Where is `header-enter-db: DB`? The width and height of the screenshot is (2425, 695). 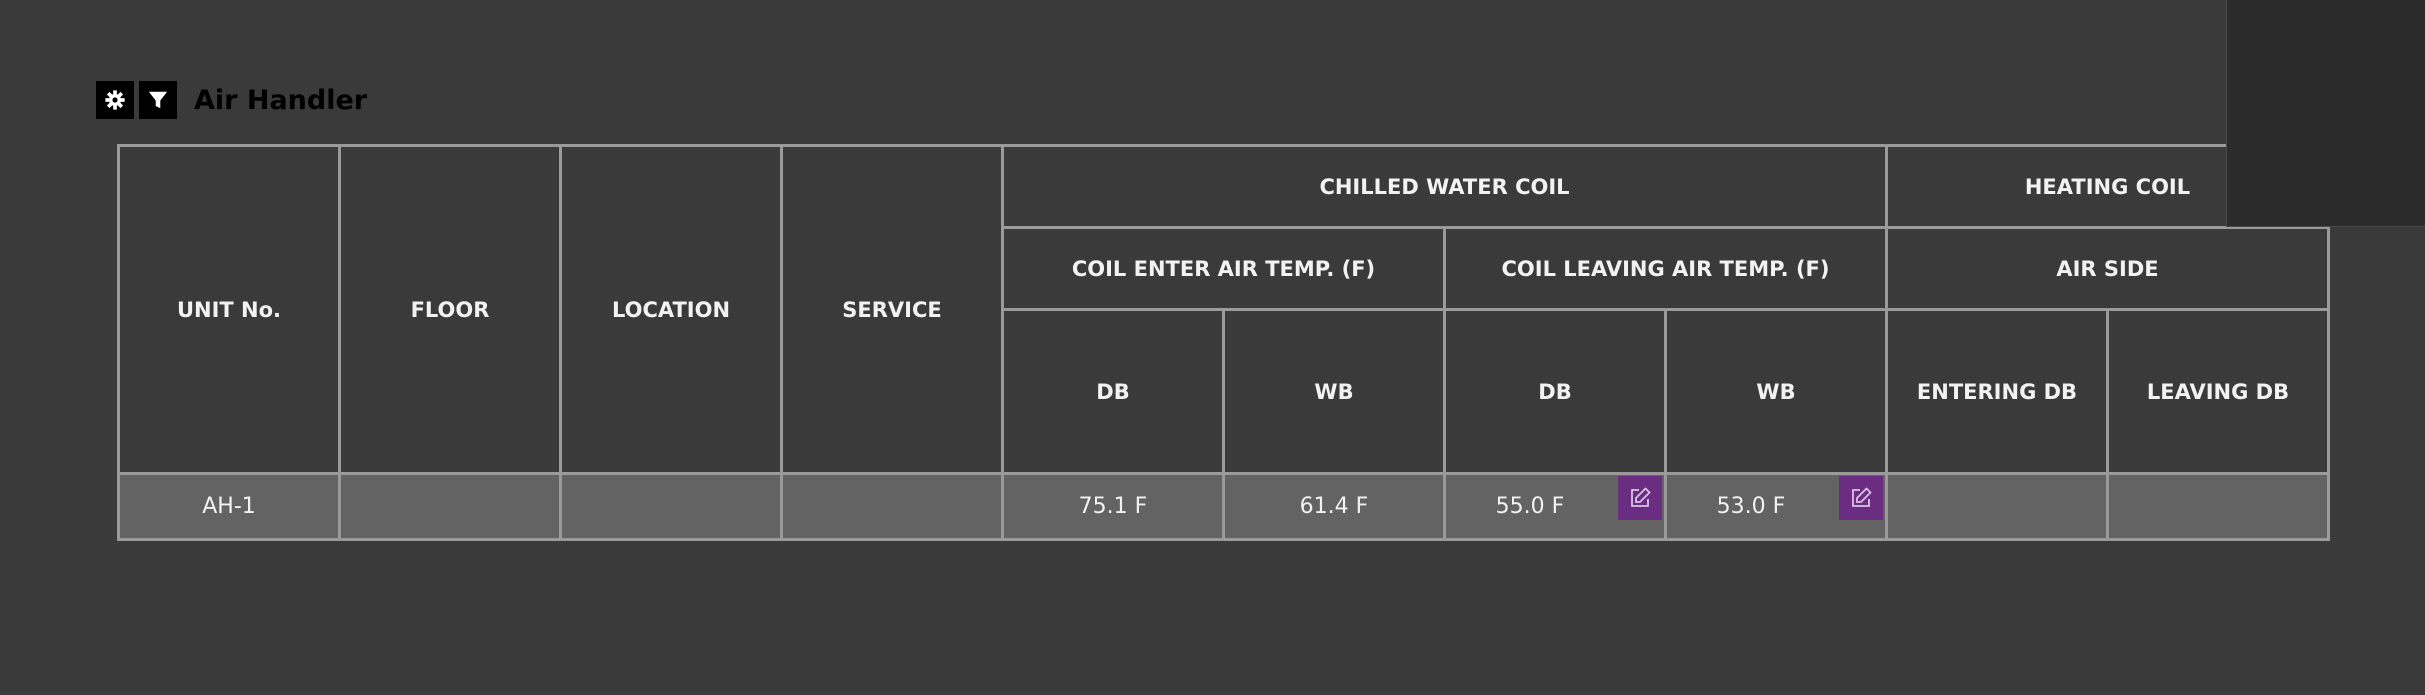
header-enter-db: DB is located at coordinates (1113, 391).